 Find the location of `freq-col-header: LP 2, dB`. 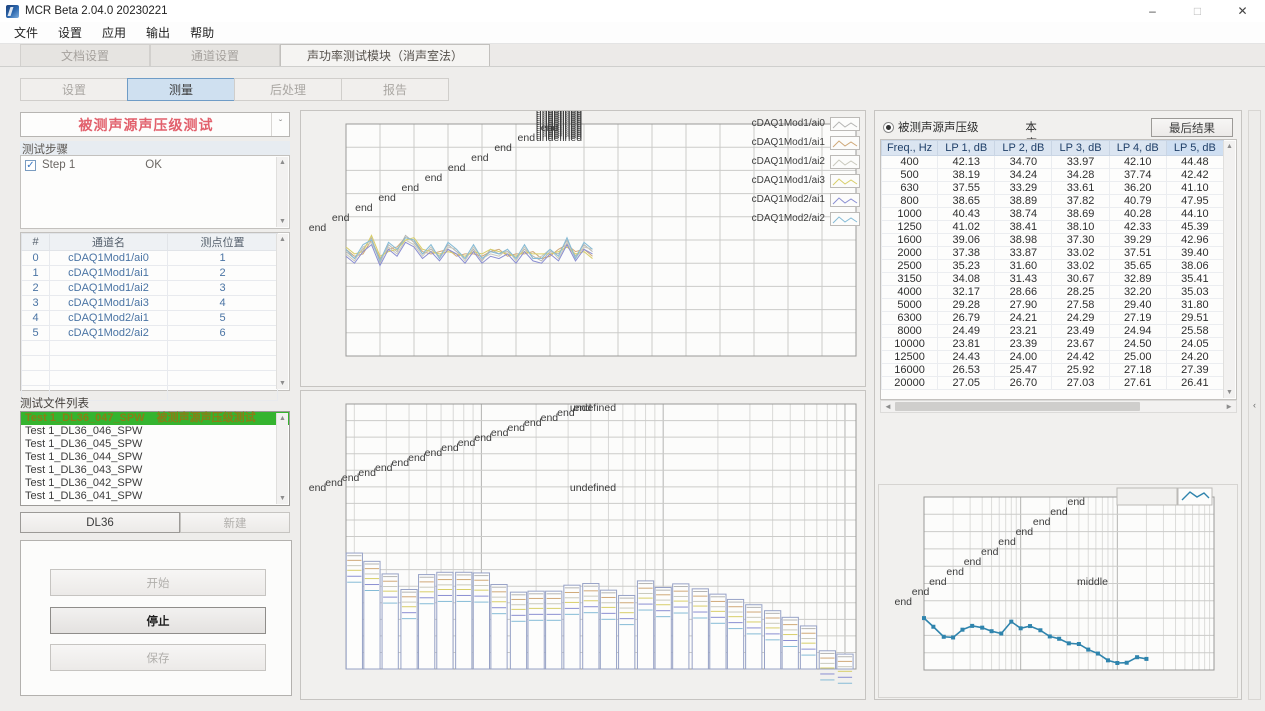

freq-col-header: LP 2, dB is located at coordinates (1023, 148).